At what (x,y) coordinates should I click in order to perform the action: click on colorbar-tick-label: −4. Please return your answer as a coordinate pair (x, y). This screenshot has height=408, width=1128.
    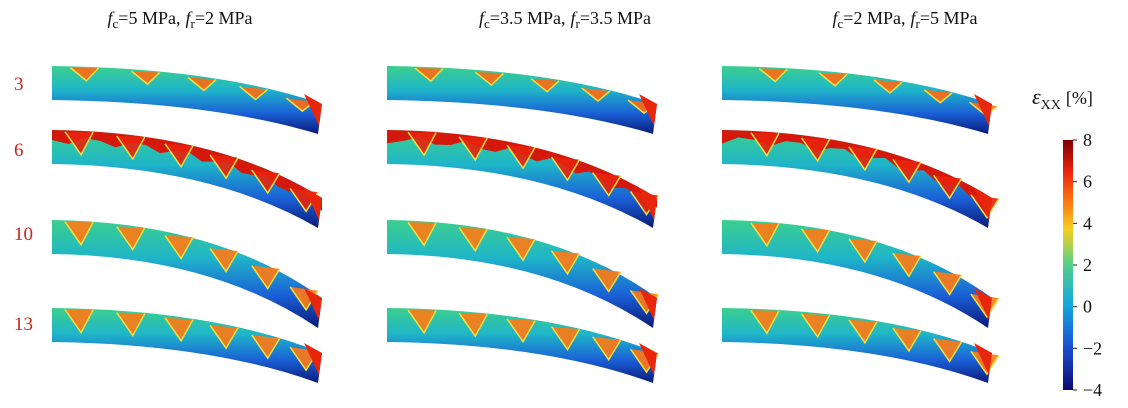
    Looking at the image, I should click on (1092, 390).